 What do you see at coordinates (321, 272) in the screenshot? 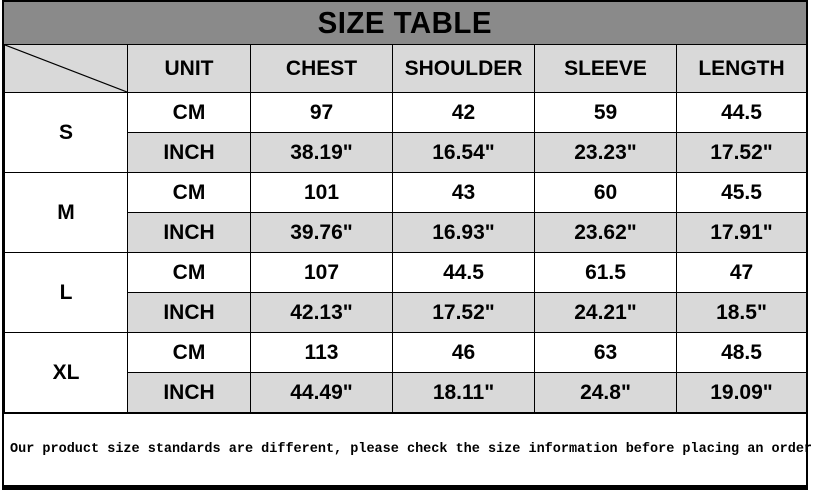
I see `measurement-cell: 107` at bounding box center [321, 272].